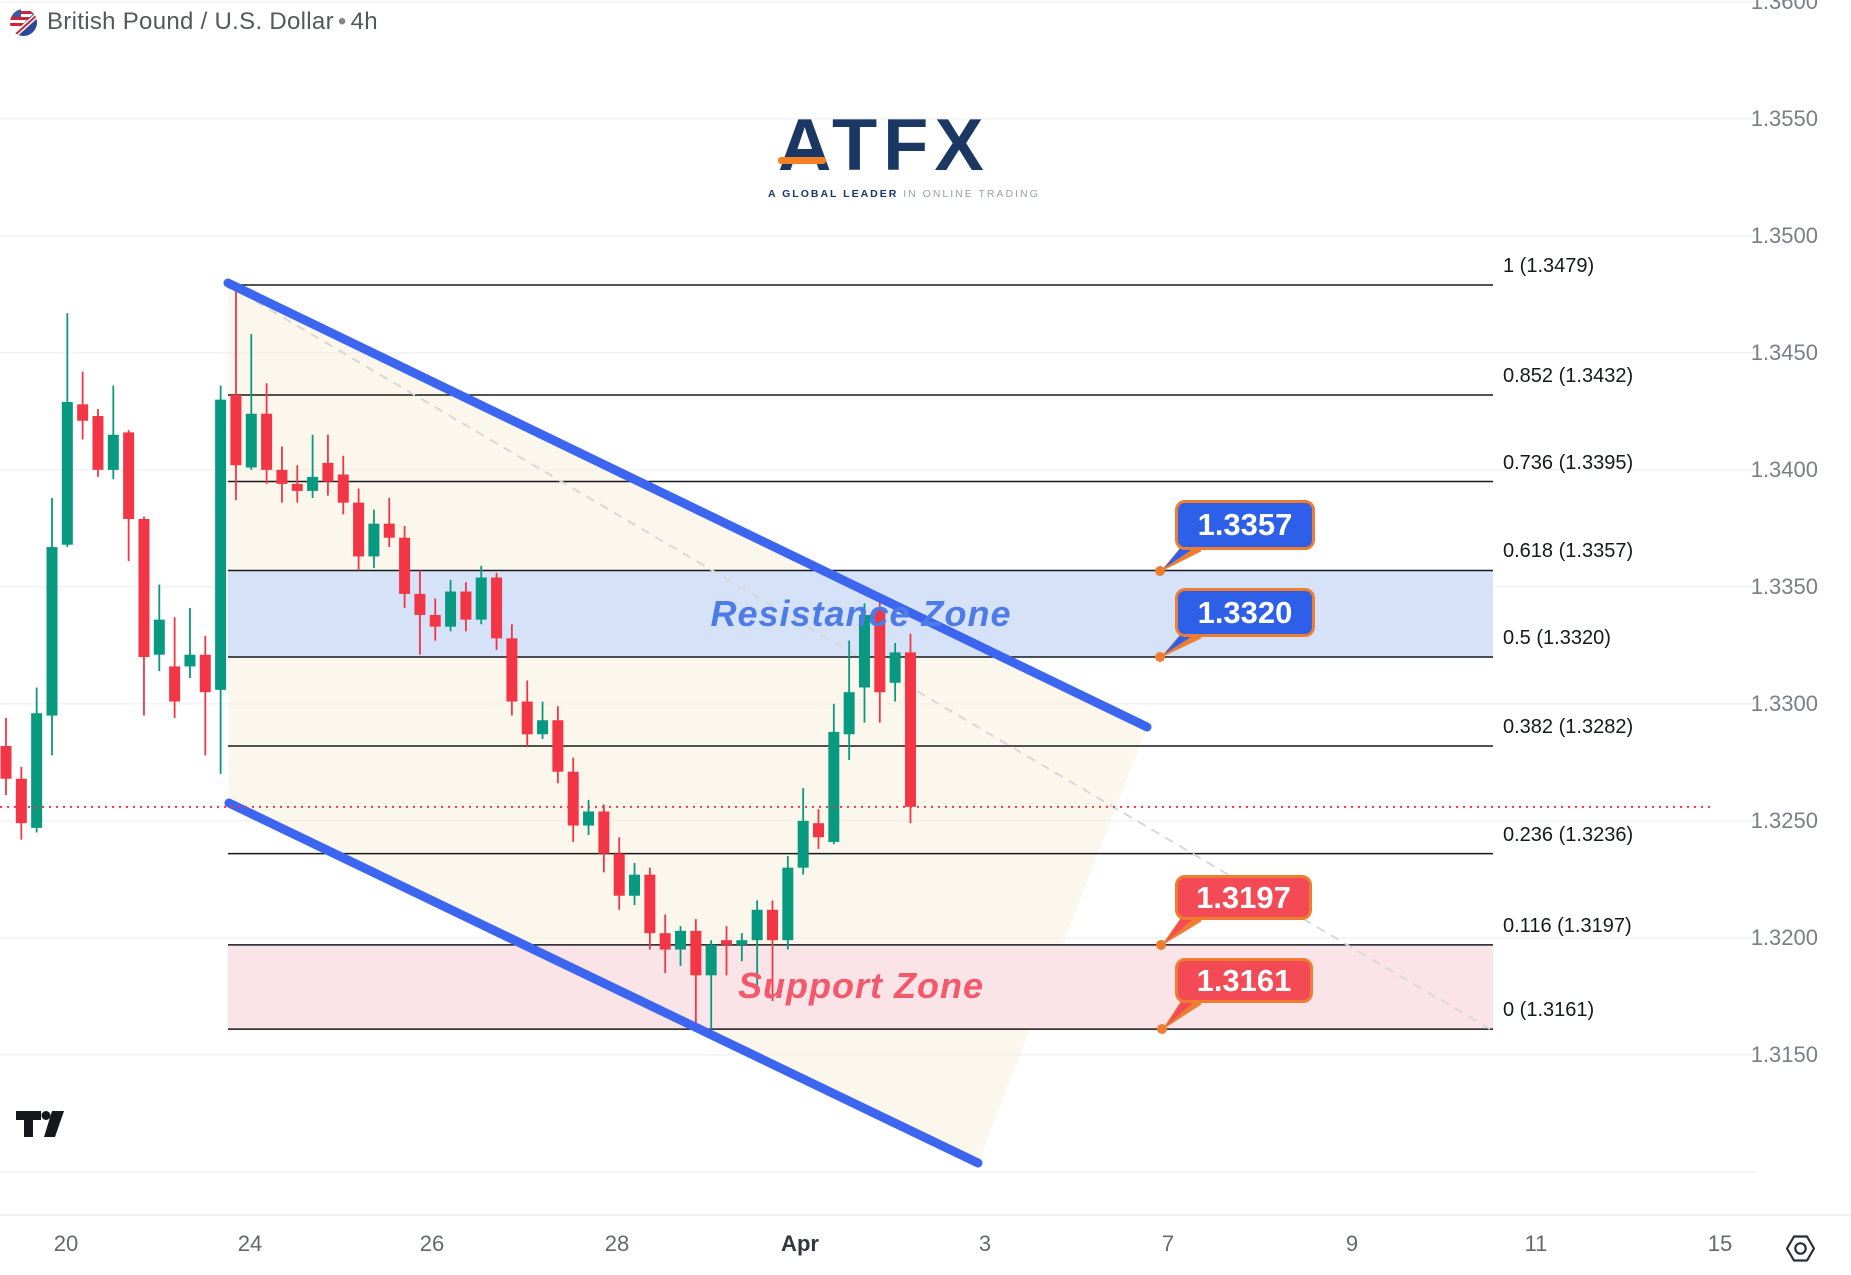  What do you see at coordinates (212, 22) in the screenshot?
I see `symbol-title: British Pound / U.S. Dollar • 4h` at bounding box center [212, 22].